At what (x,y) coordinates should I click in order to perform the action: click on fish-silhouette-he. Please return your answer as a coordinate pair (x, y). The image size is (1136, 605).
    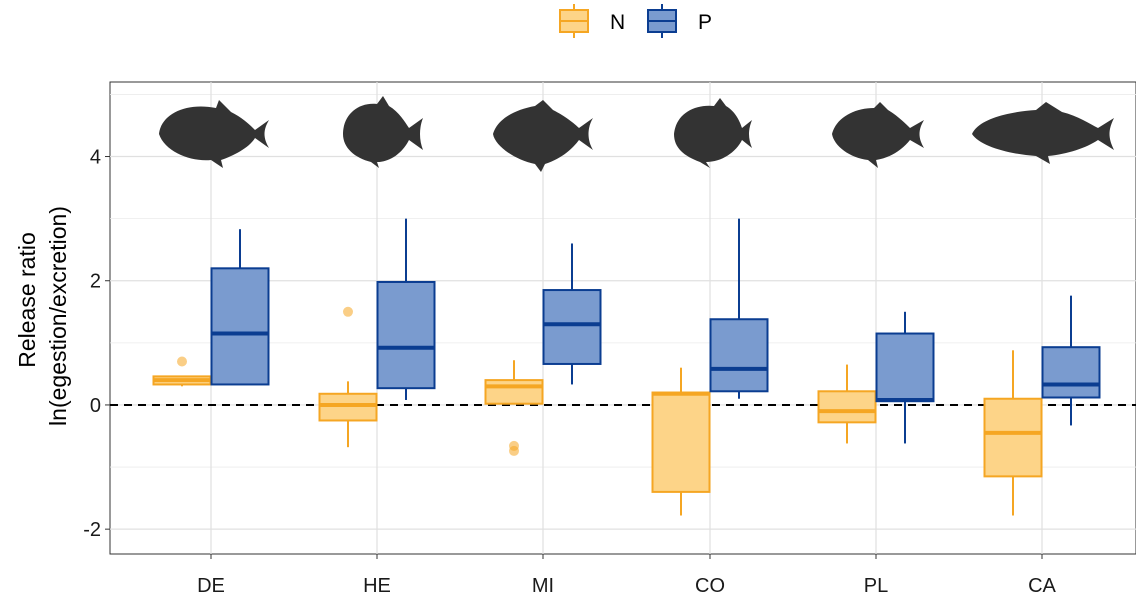
    Looking at the image, I should click on (383, 132).